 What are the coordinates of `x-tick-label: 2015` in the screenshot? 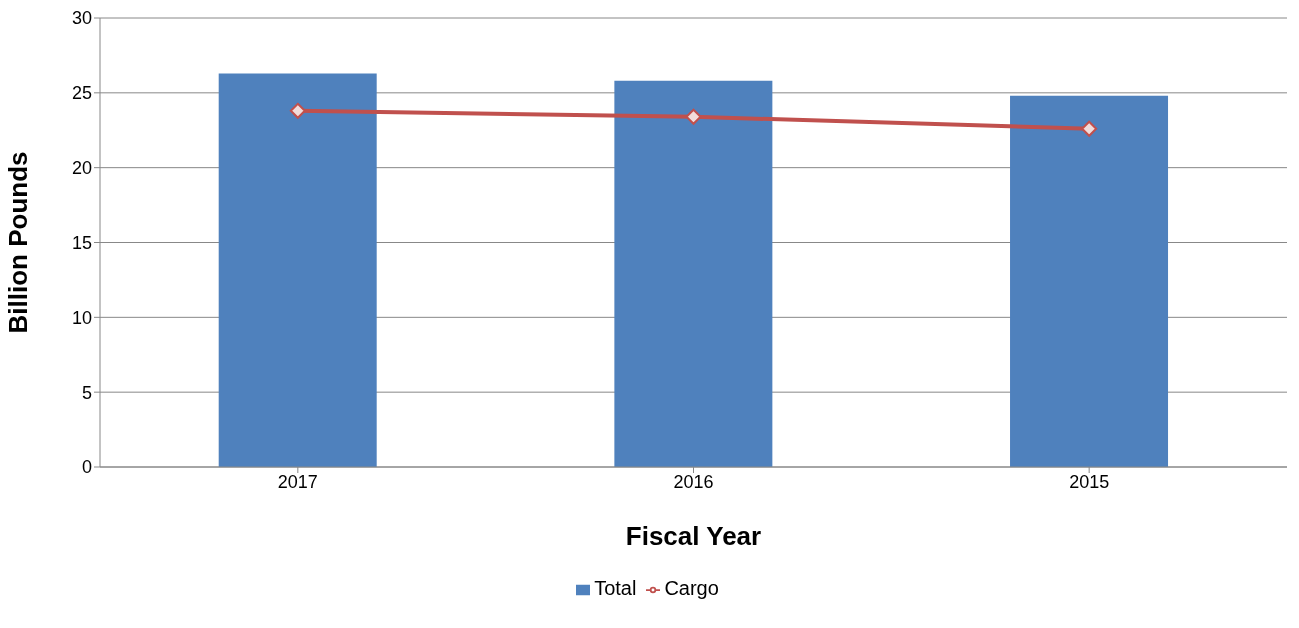 It's located at (1089, 481).